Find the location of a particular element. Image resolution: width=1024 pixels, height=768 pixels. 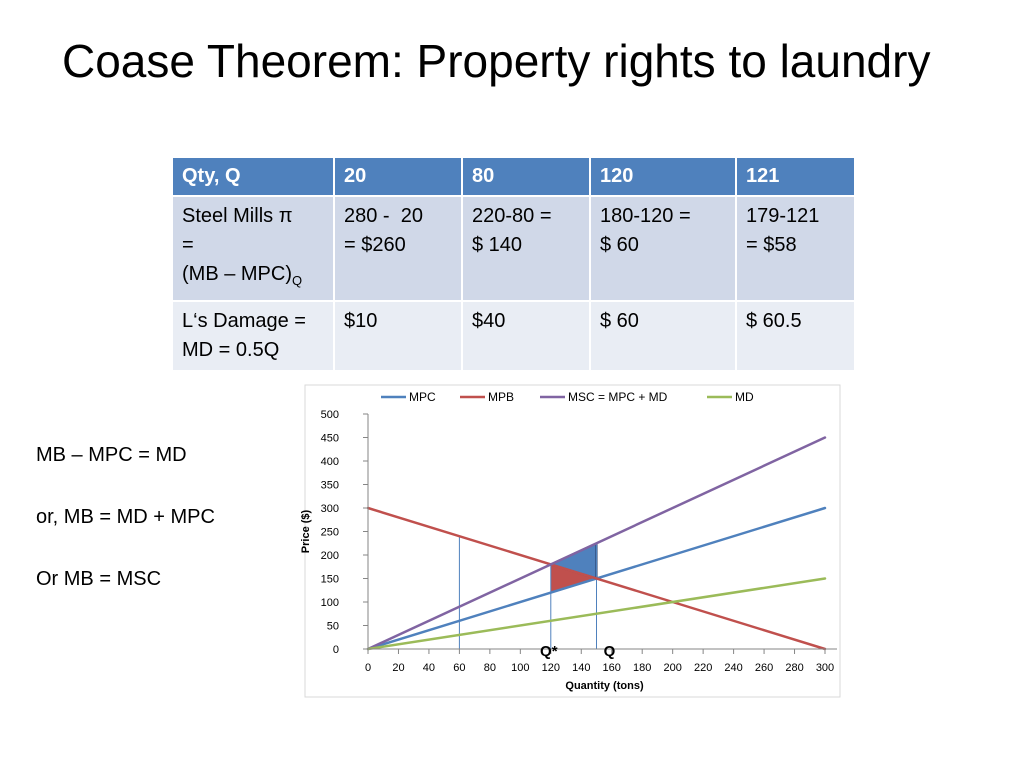

cell-line: = is located at coordinates (188, 245).